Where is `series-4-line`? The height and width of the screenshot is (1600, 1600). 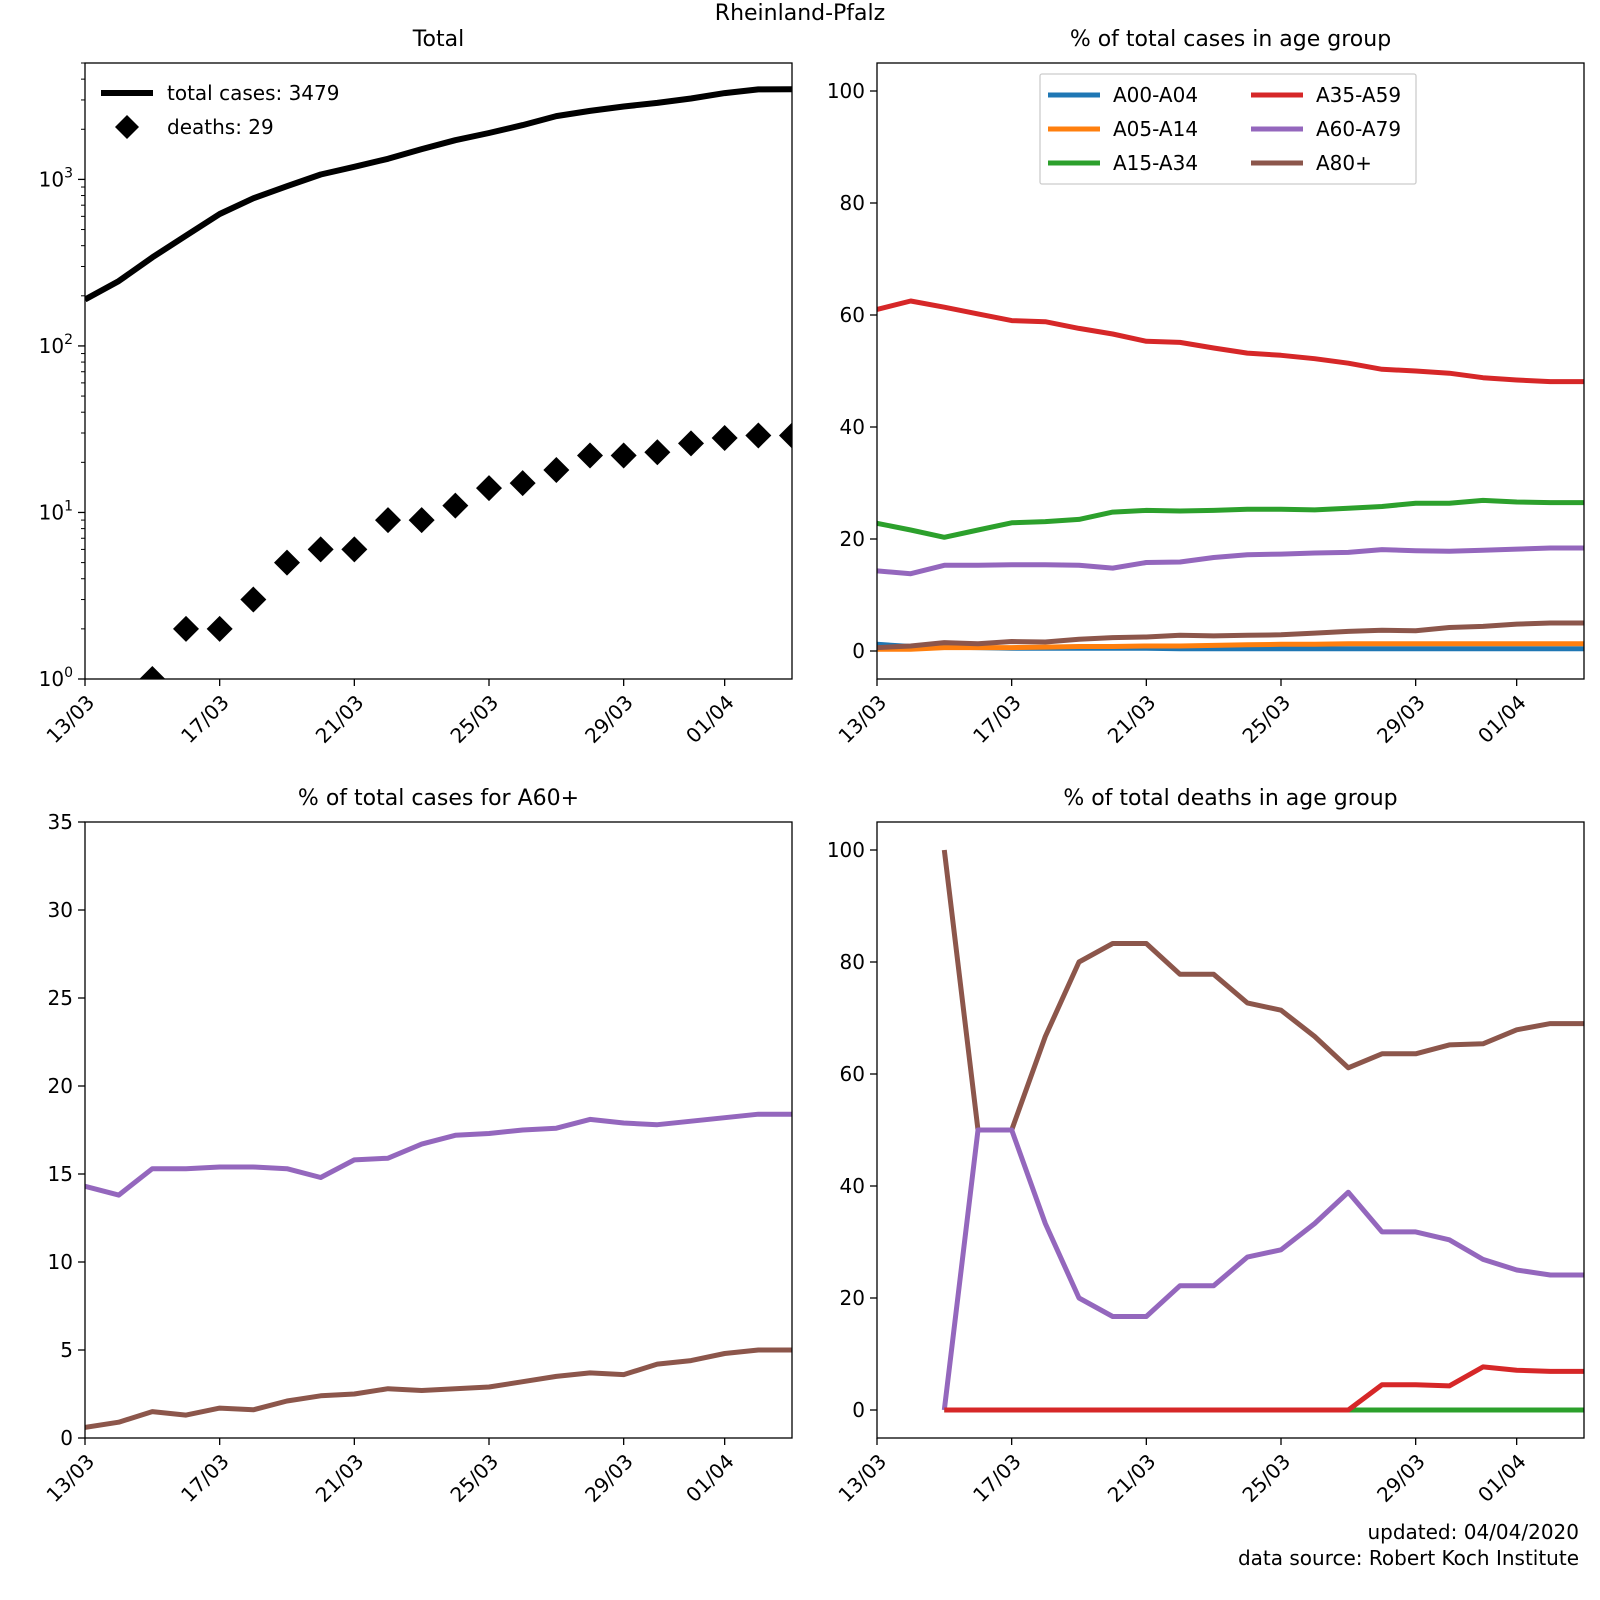 series-4-line is located at coordinates (1264, 1388).